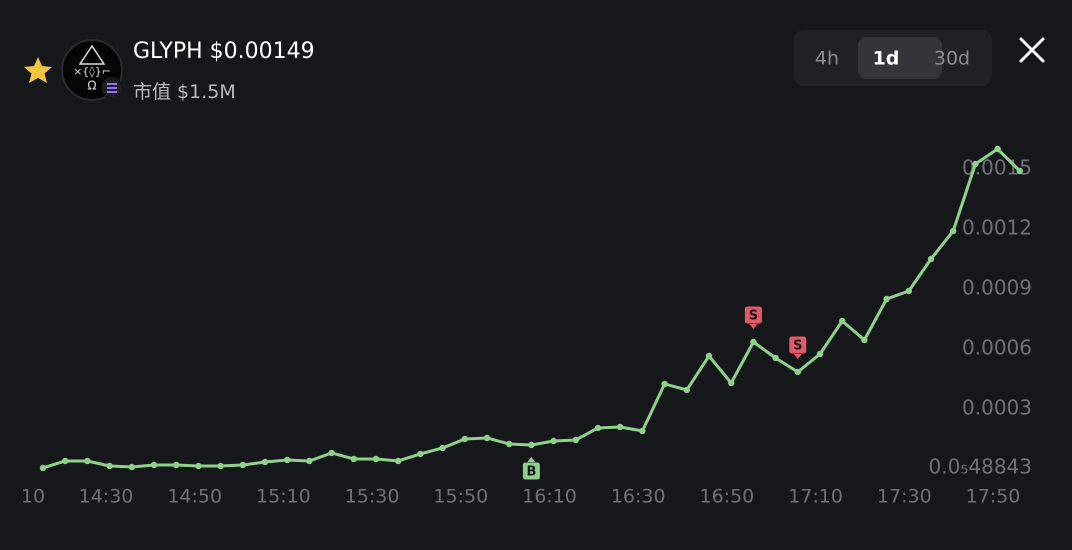 The image size is (1072, 550). Describe the element at coordinates (106, 497) in the screenshot. I see `x-tick-label: 14:30` at that location.